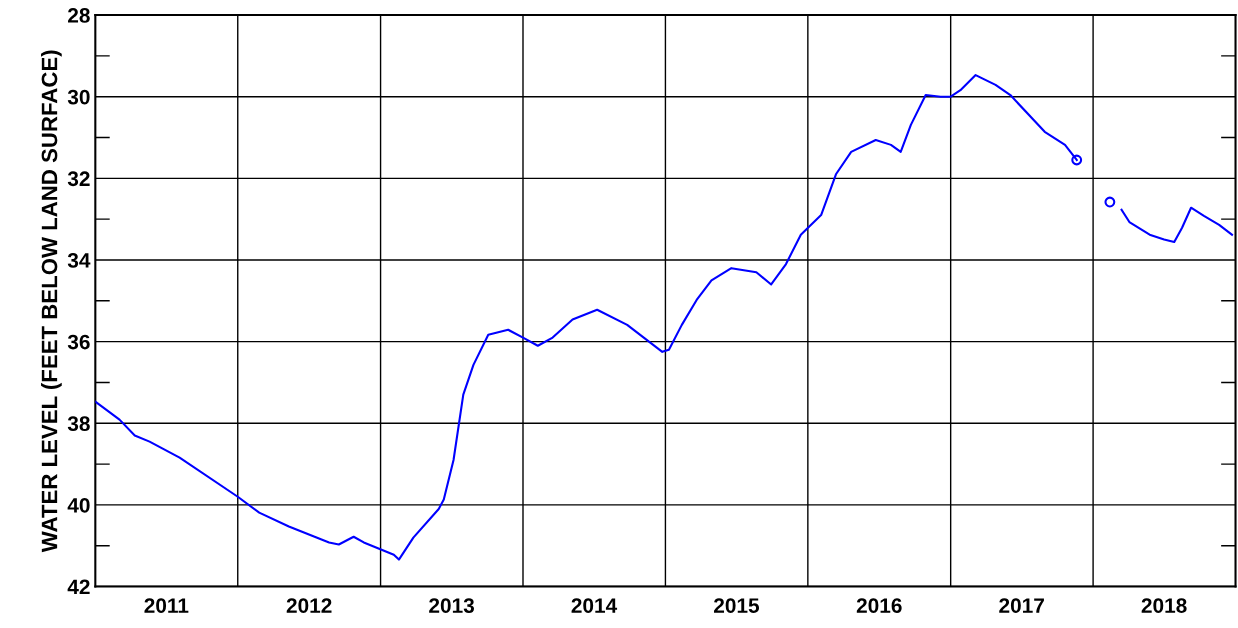  Describe the element at coordinates (78, 587) in the screenshot. I see `y-tick-label: 42` at that location.